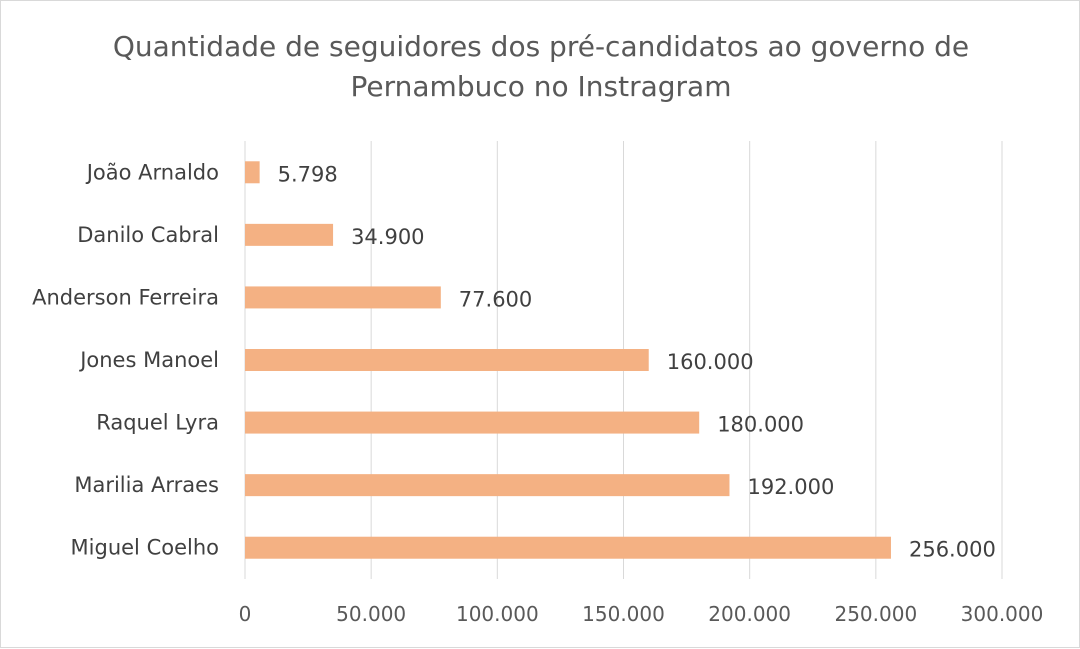 This screenshot has width=1080, height=649. Describe the element at coordinates (387, 237) in the screenshot. I see `data-label: 34.900` at that location.